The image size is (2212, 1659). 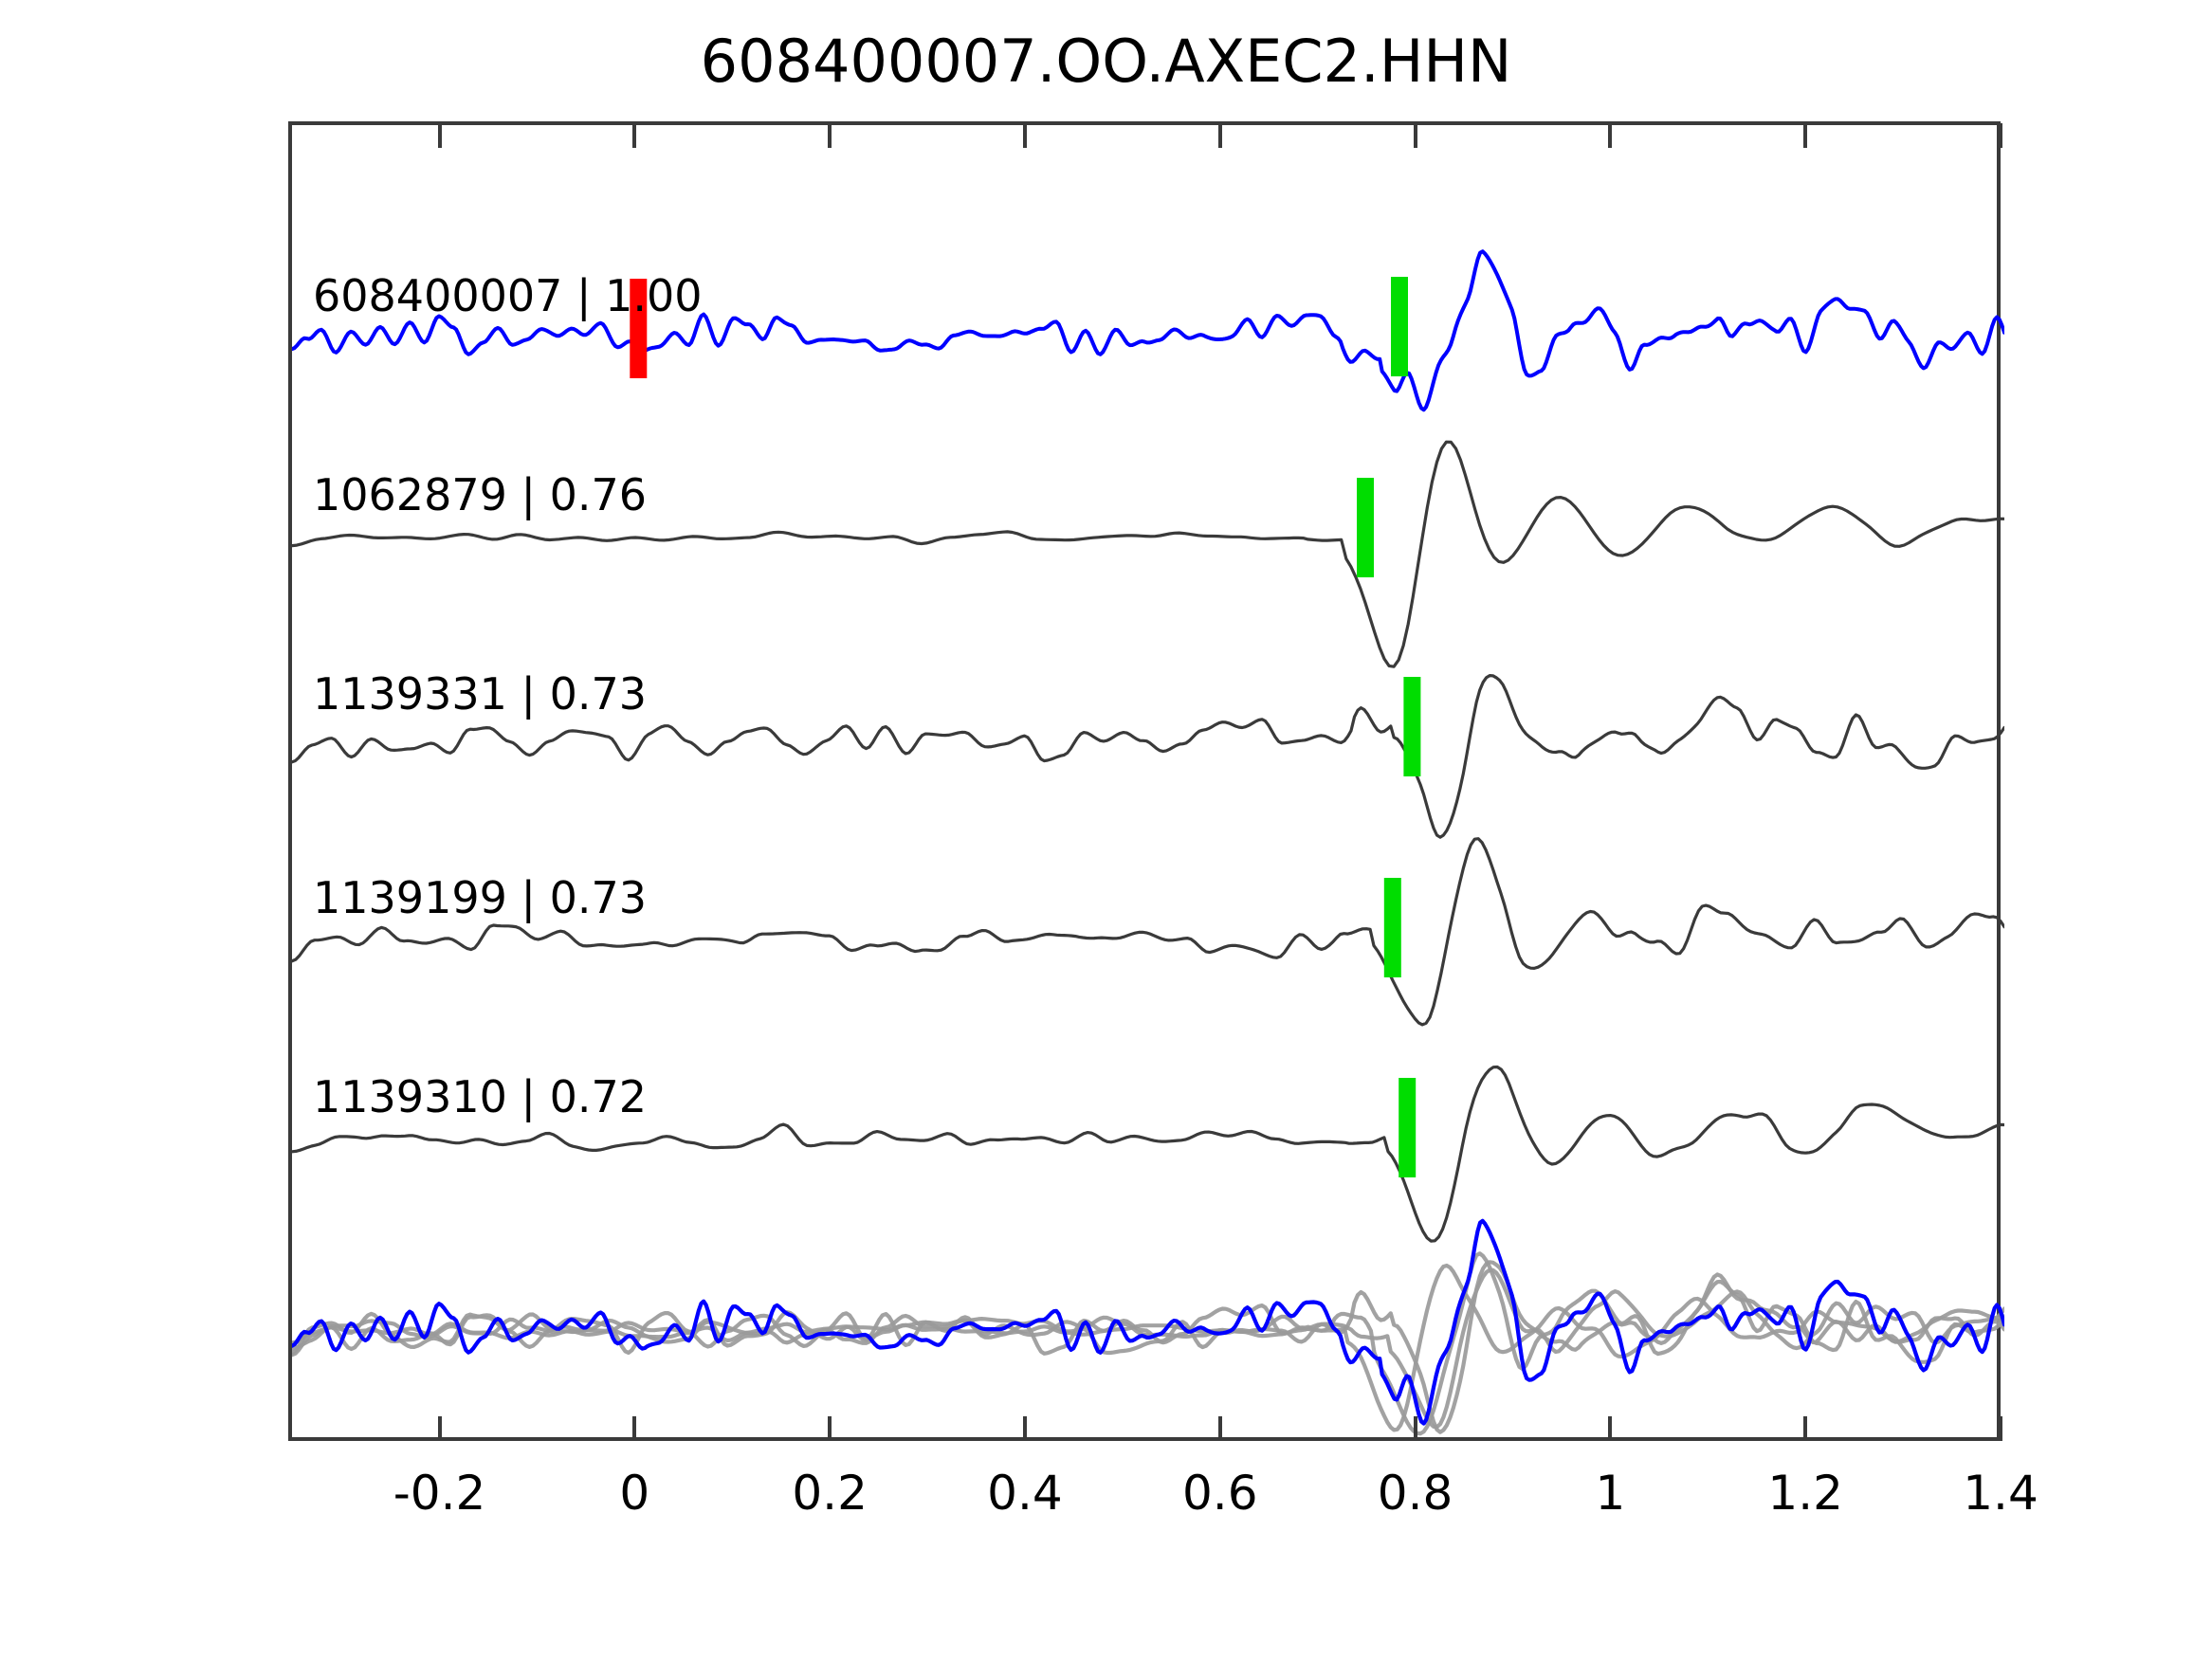 I want to click on x-tick-label: 0.4, so click(x=1025, y=1493).